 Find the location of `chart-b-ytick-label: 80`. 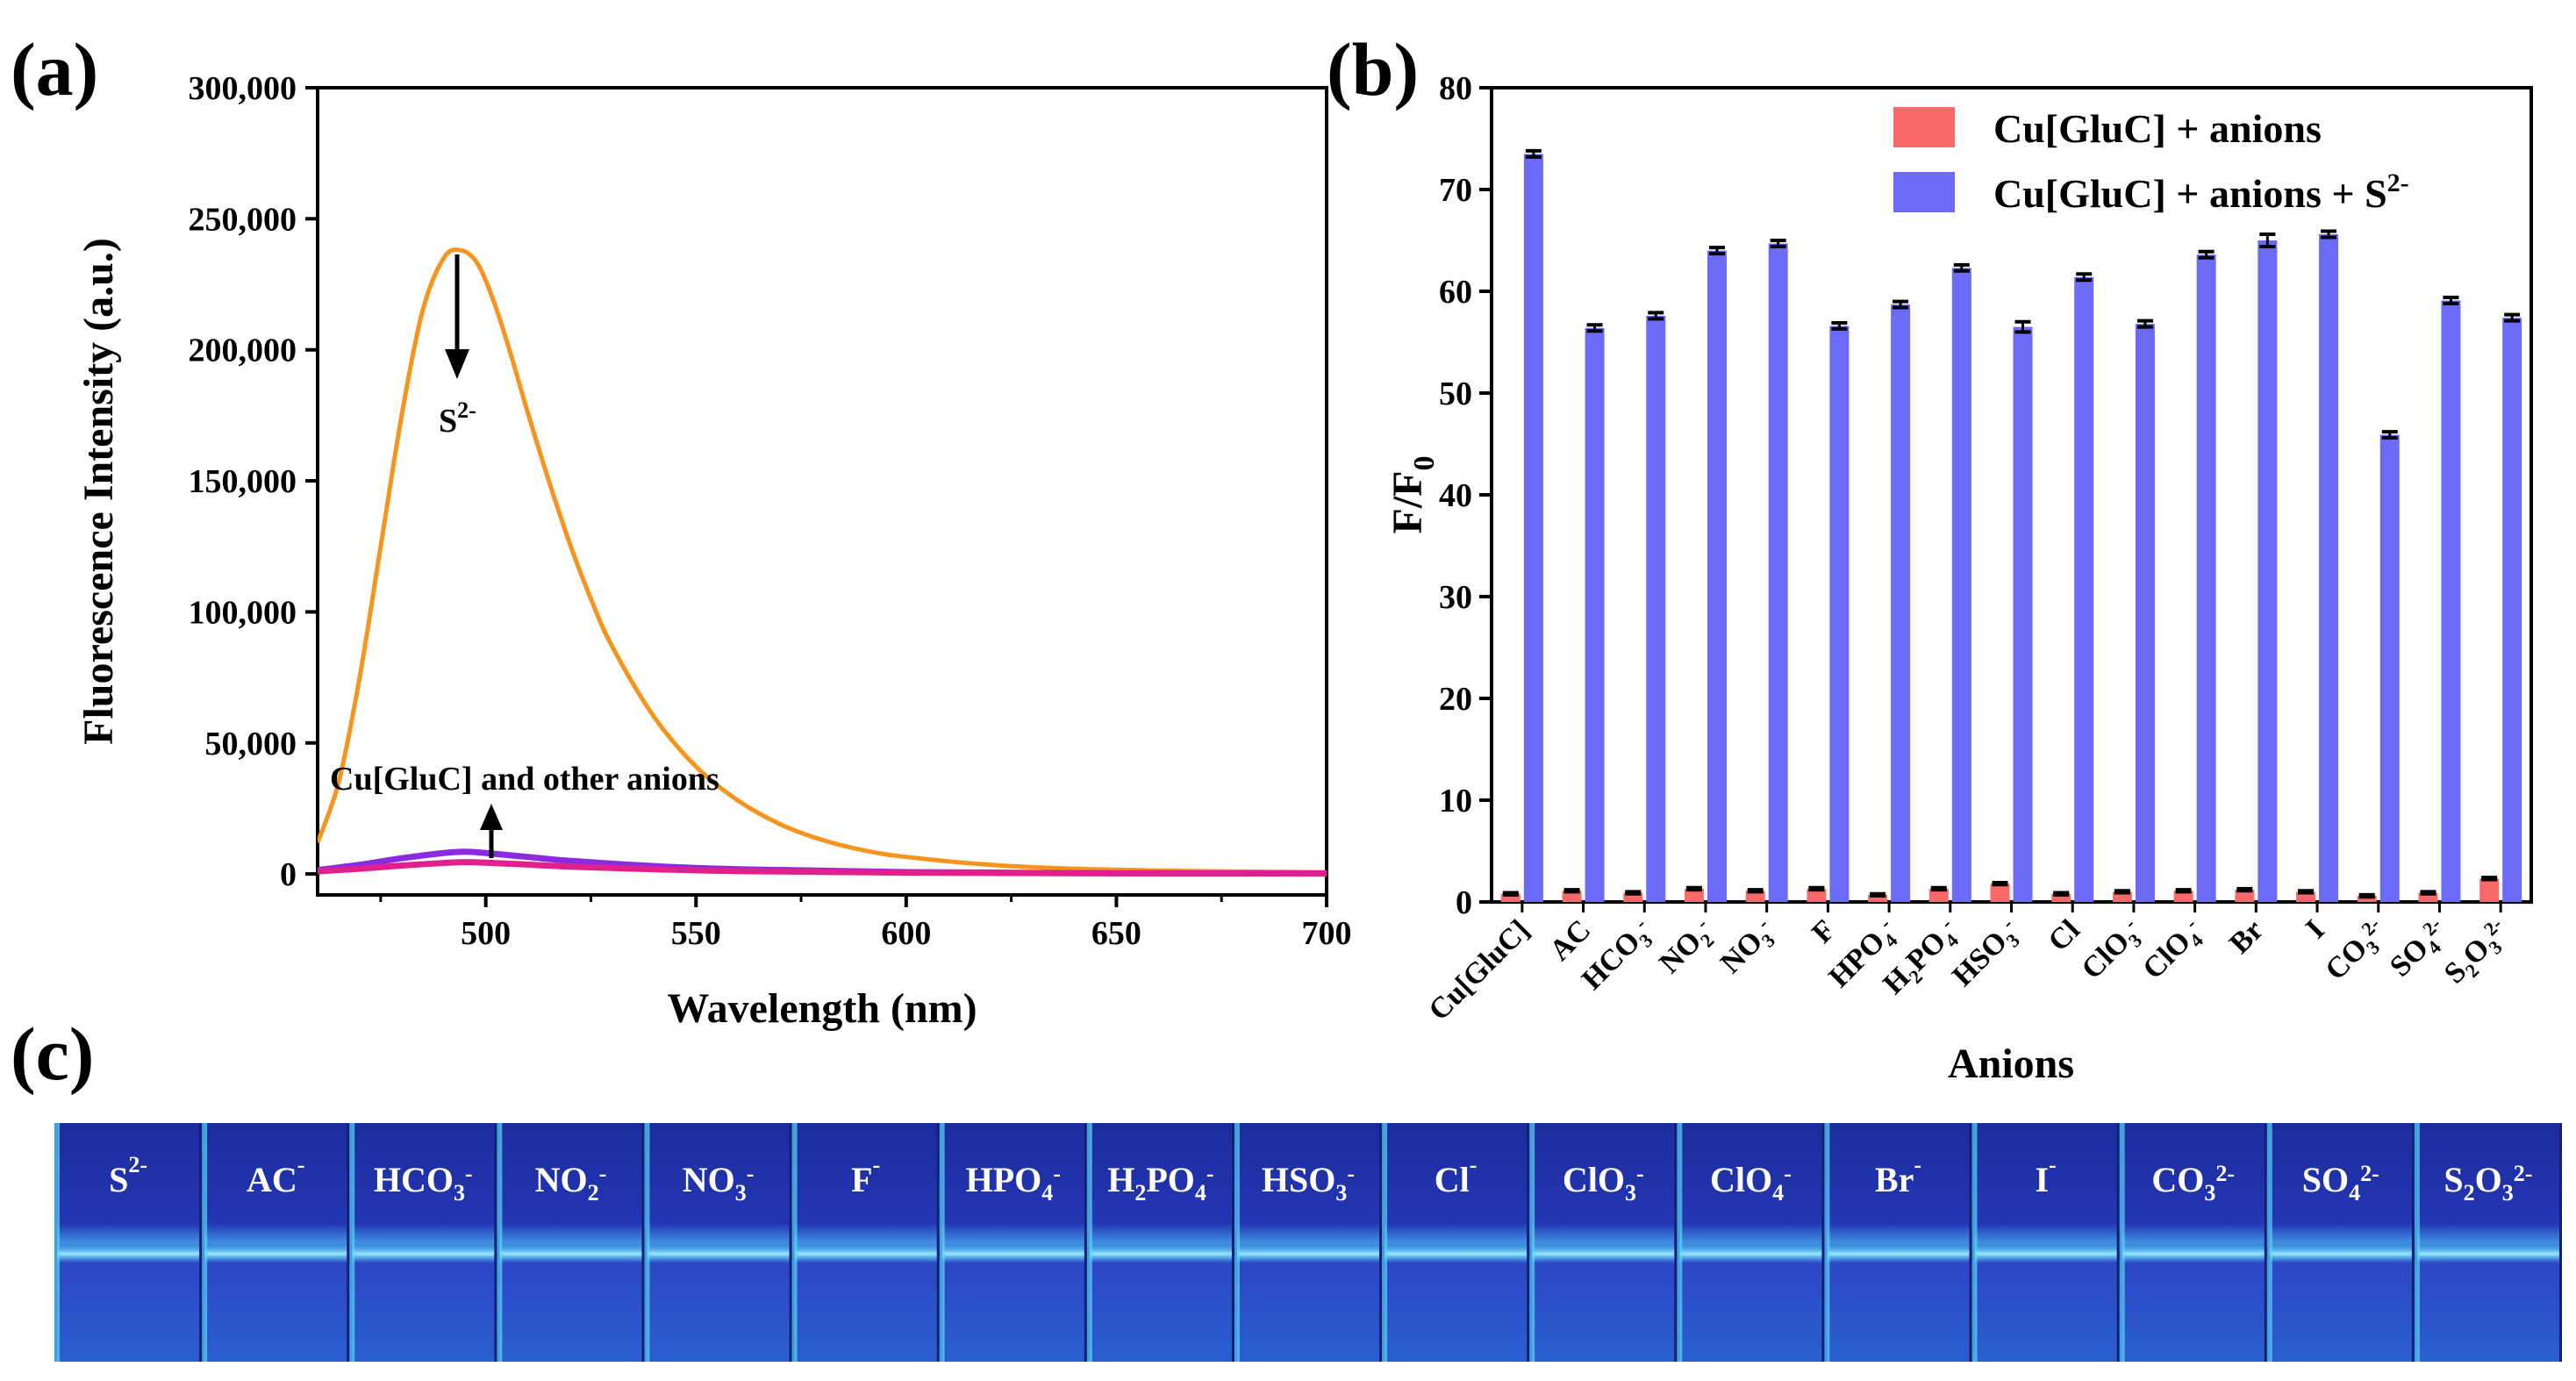

chart-b-ytick-label: 80 is located at coordinates (1455, 89).